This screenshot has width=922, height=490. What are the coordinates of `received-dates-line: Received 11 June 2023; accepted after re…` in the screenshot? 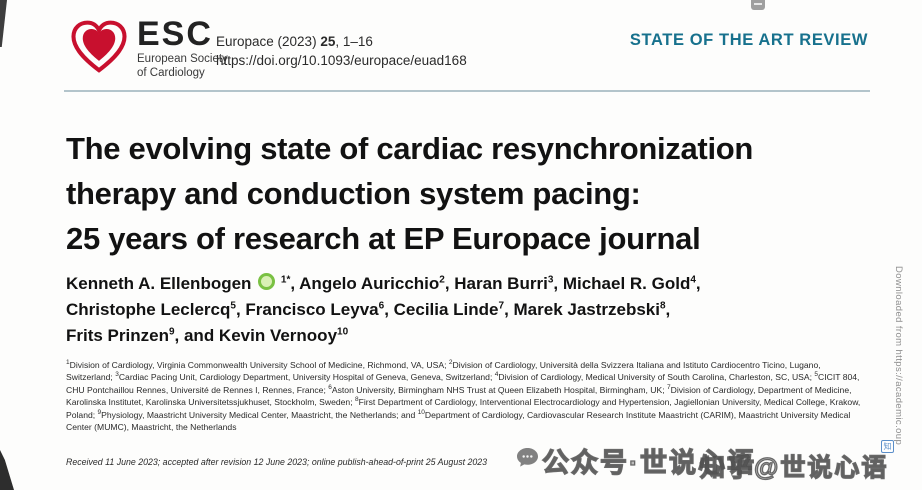 It's located at (277, 462).